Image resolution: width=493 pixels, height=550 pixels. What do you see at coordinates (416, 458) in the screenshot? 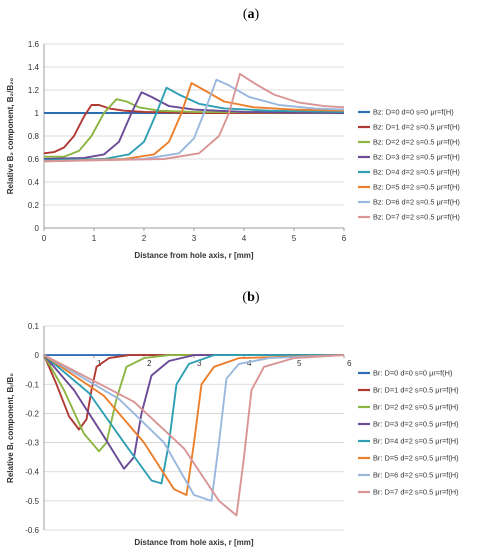
I see `legend-entry: Br: D=5 d=2 s=0.5 μr=f(H)` at bounding box center [416, 458].